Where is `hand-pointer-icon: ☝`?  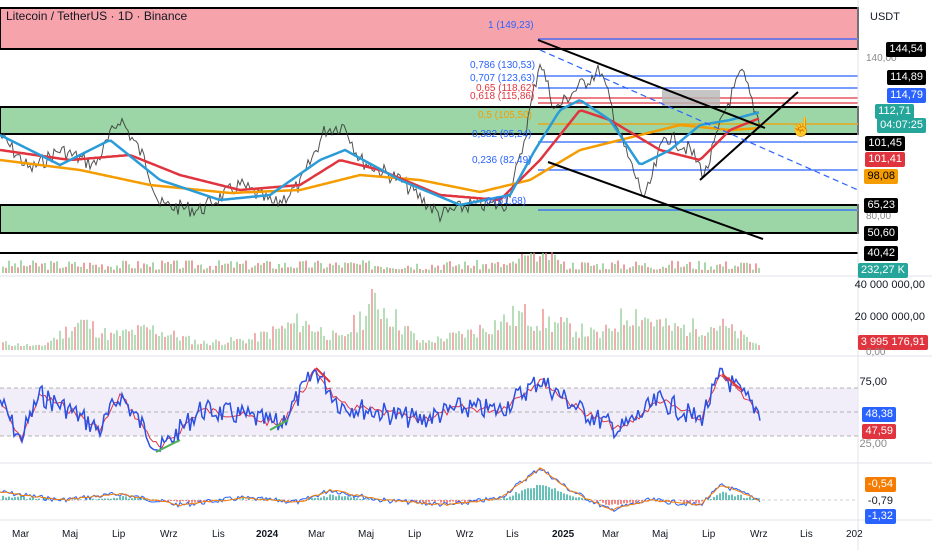
hand-pointer-icon: ☝ is located at coordinates (801, 127).